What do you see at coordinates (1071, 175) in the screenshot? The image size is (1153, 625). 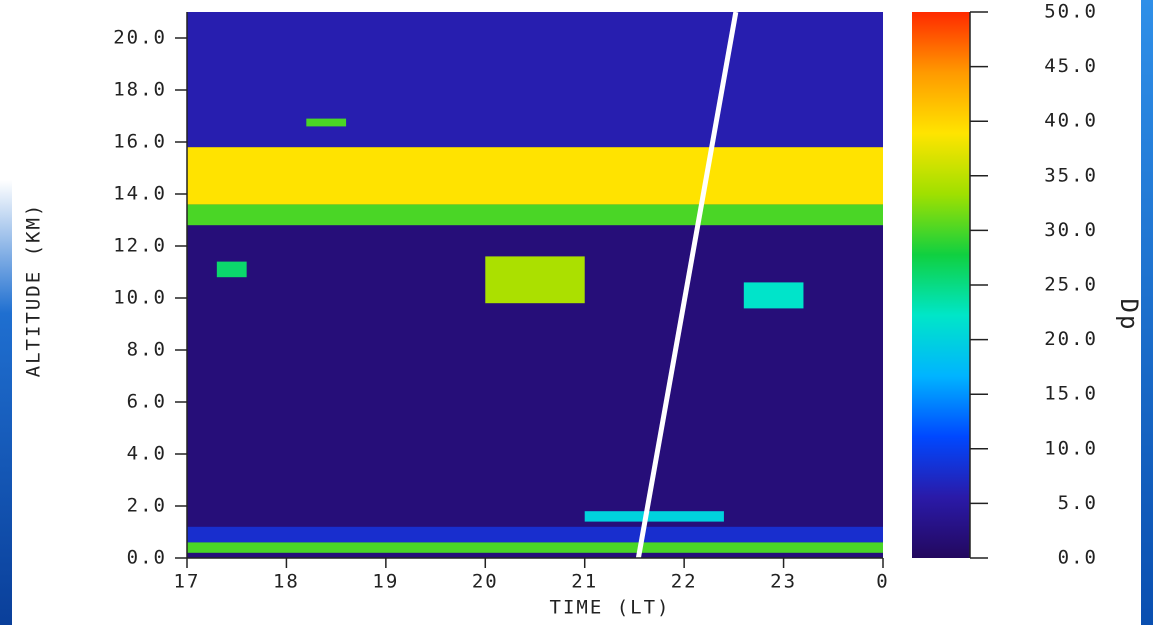 I see `colorbar-tick-label: 35.0` at bounding box center [1071, 175].